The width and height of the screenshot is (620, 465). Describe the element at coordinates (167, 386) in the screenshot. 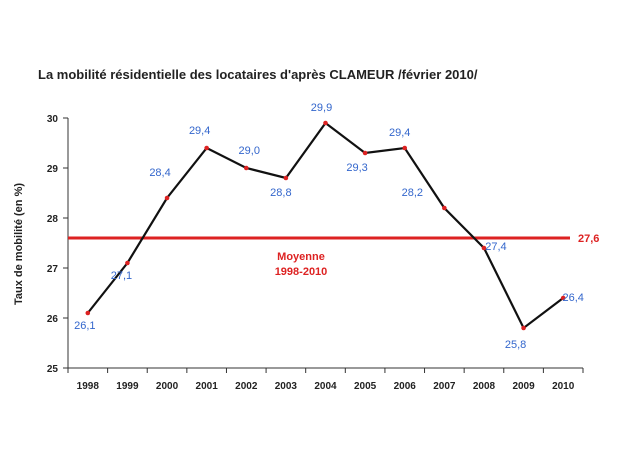

I see `x-tick-label: 2000` at that location.